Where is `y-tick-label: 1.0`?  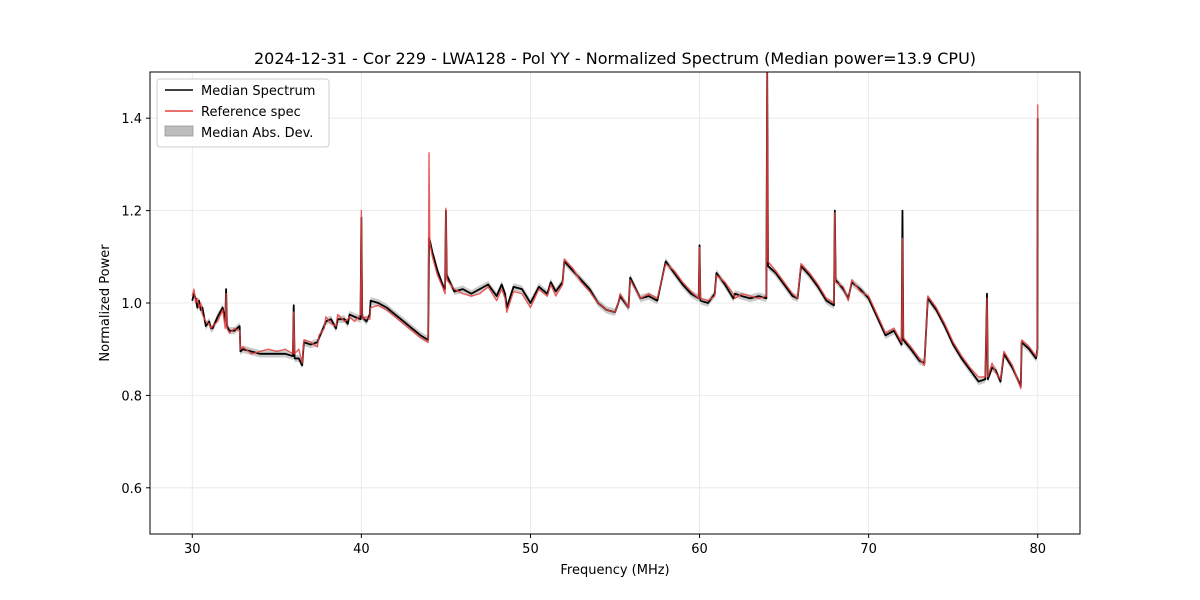 y-tick-label: 1.0 is located at coordinates (131, 304).